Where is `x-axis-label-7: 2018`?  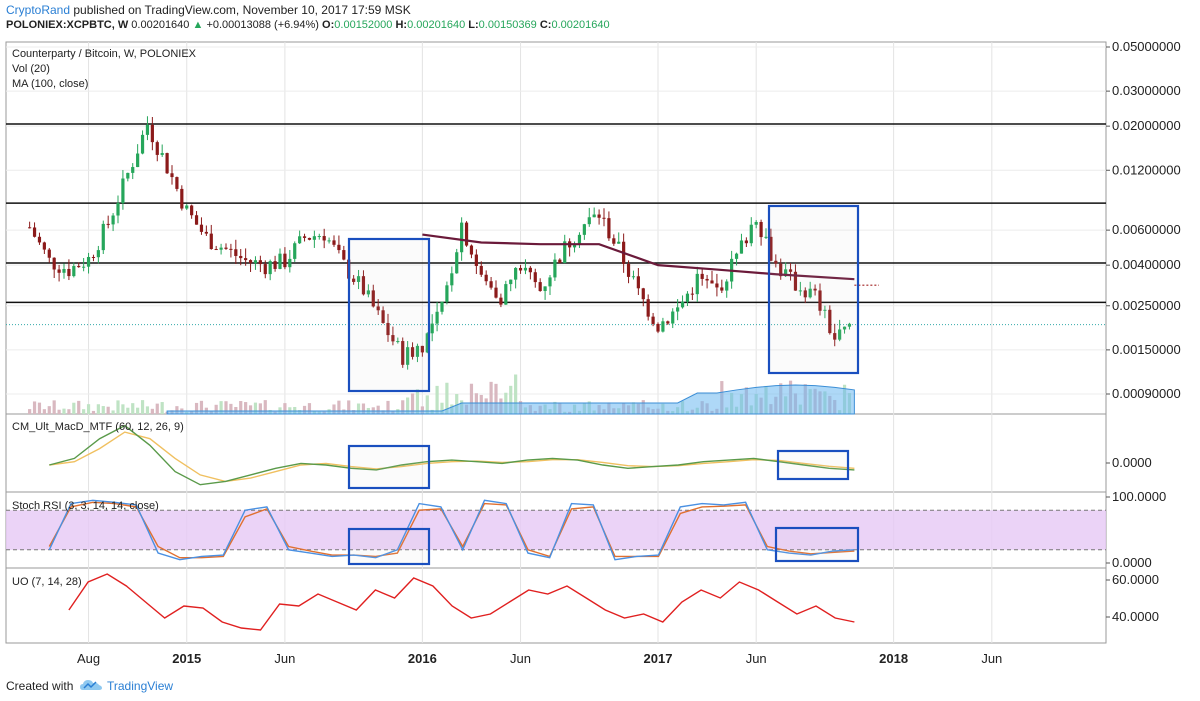 x-axis-label-7: 2018 is located at coordinates (893, 658).